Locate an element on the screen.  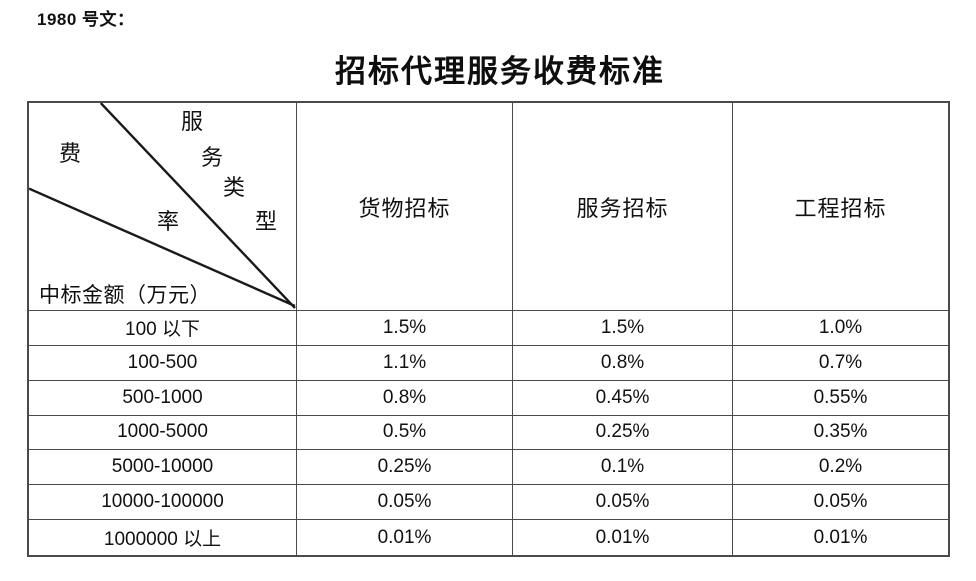
amount-cell: 100-500 is located at coordinates (163, 363).